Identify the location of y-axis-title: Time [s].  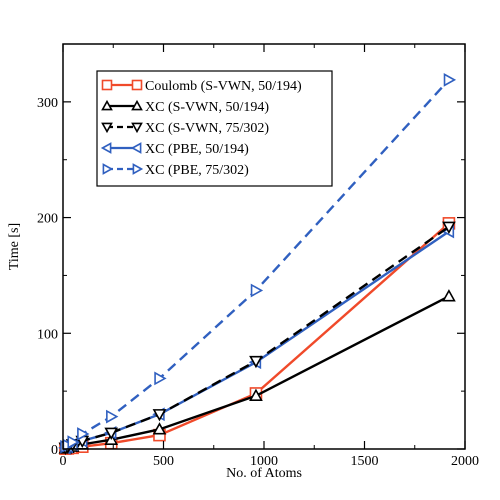
(14, 246).